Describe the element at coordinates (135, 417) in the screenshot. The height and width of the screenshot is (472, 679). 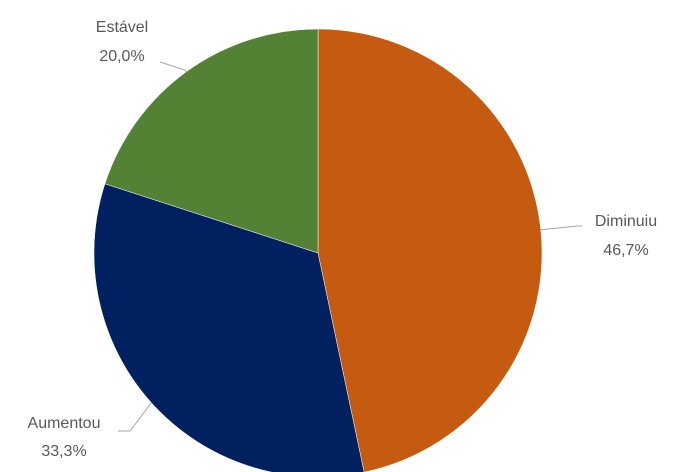
I see `leader-line-aumentou` at that location.